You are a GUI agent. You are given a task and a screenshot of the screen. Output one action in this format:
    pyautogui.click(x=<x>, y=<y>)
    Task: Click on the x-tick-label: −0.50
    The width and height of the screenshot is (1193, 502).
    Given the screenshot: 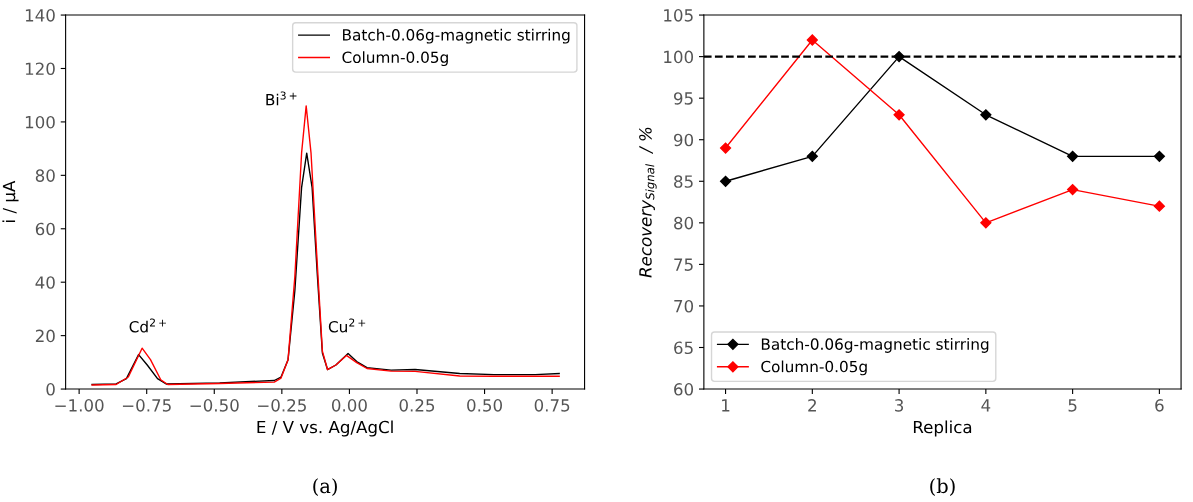 What is the action you would take?
    pyautogui.click(x=214, y=405)
    